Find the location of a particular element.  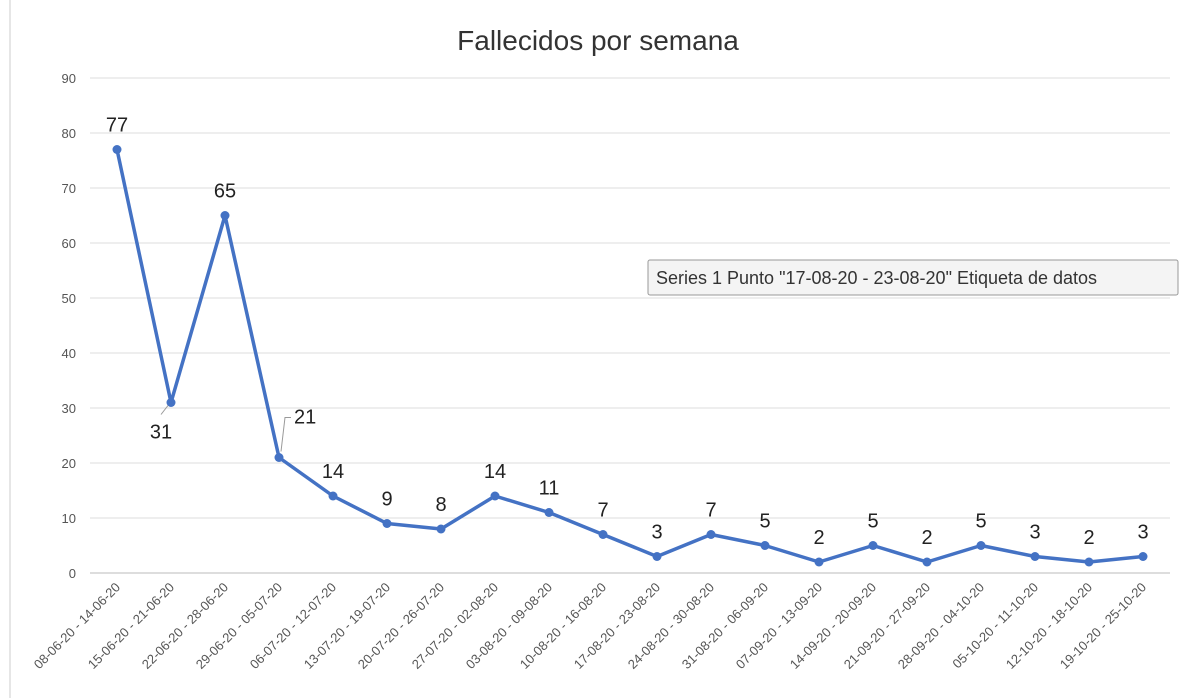

data-label: 8 is located at coordinates (440, 505).